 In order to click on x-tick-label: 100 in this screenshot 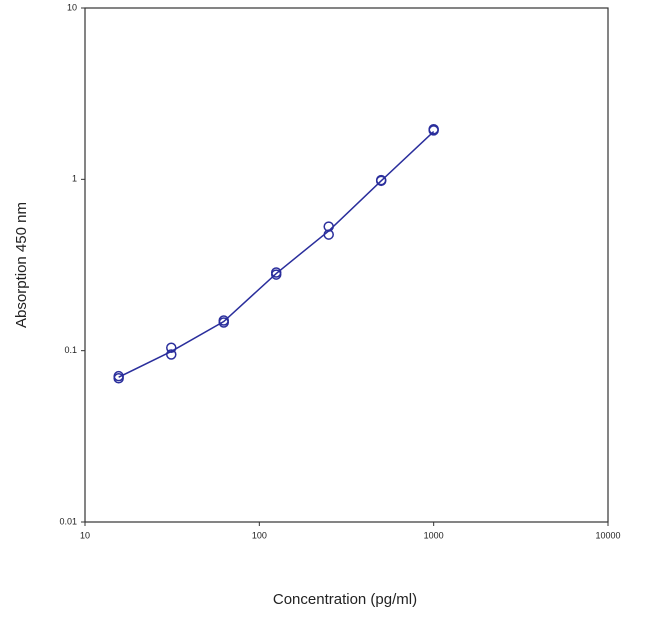, I will do `click(259, 535)`.